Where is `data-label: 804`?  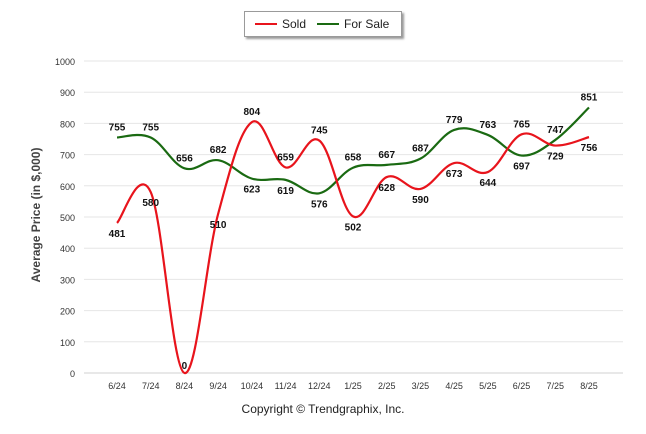
data-label: 804 is located at coordinates (252, 112).